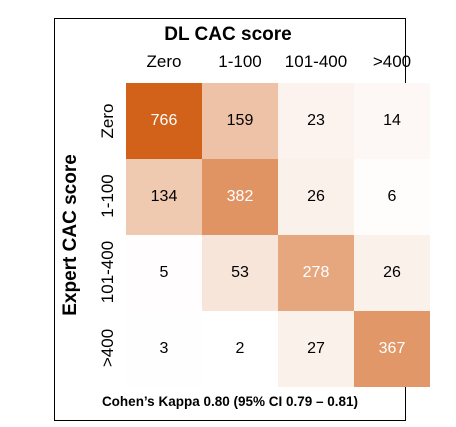 This screenshot has height=427, width=456. Describe the element at coordinates (228, 34) in the screenshot. I see `chart-title: DL CAC score` at that location.